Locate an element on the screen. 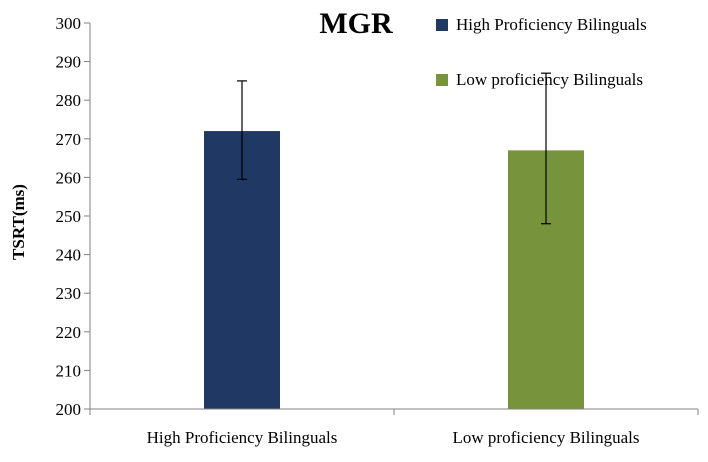 The image size is (708, 462). y-tick-label: 290 is located at coordinates (69, 62).